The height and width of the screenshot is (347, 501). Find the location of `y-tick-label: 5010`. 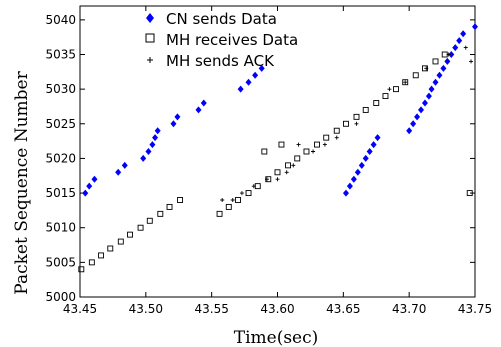

y-tick-label: 5010 is located at coordinates (60, 228).